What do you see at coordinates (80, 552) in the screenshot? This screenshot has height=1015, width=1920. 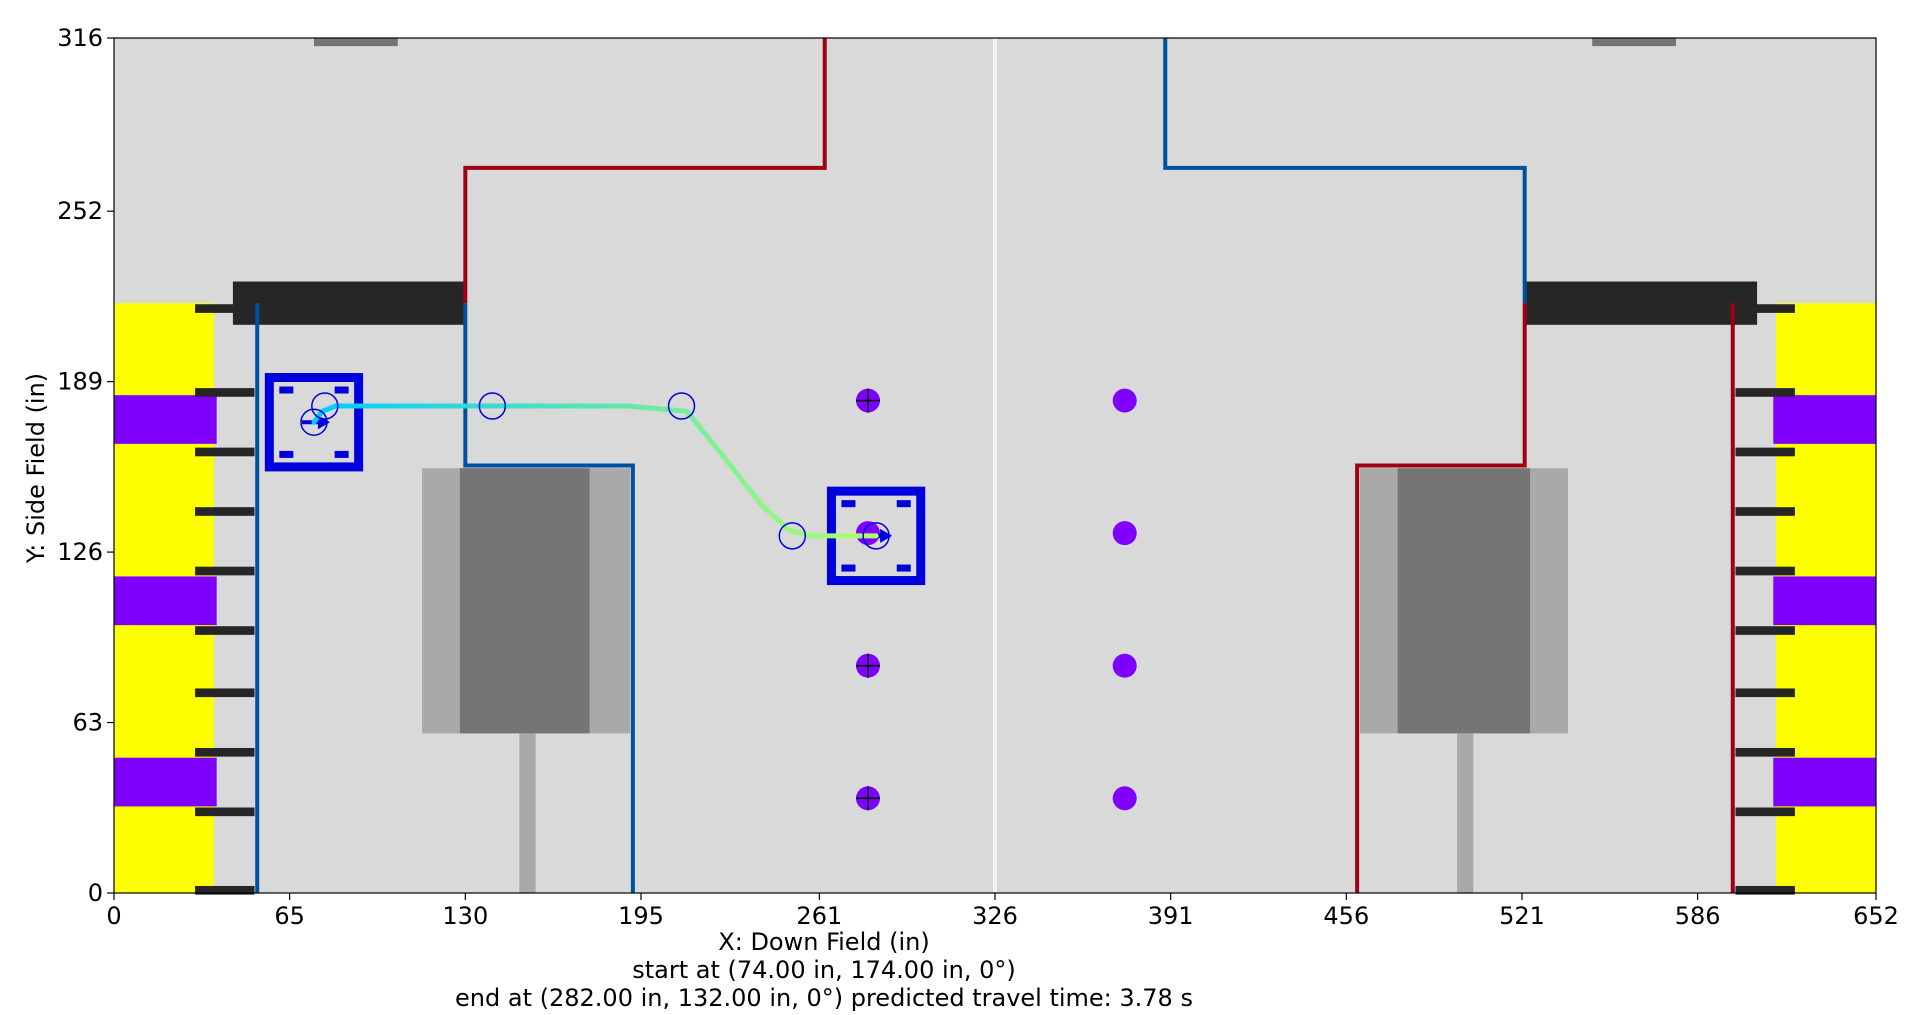 I see `y-tick-label-2: 126` at bounding box center [80, 552].